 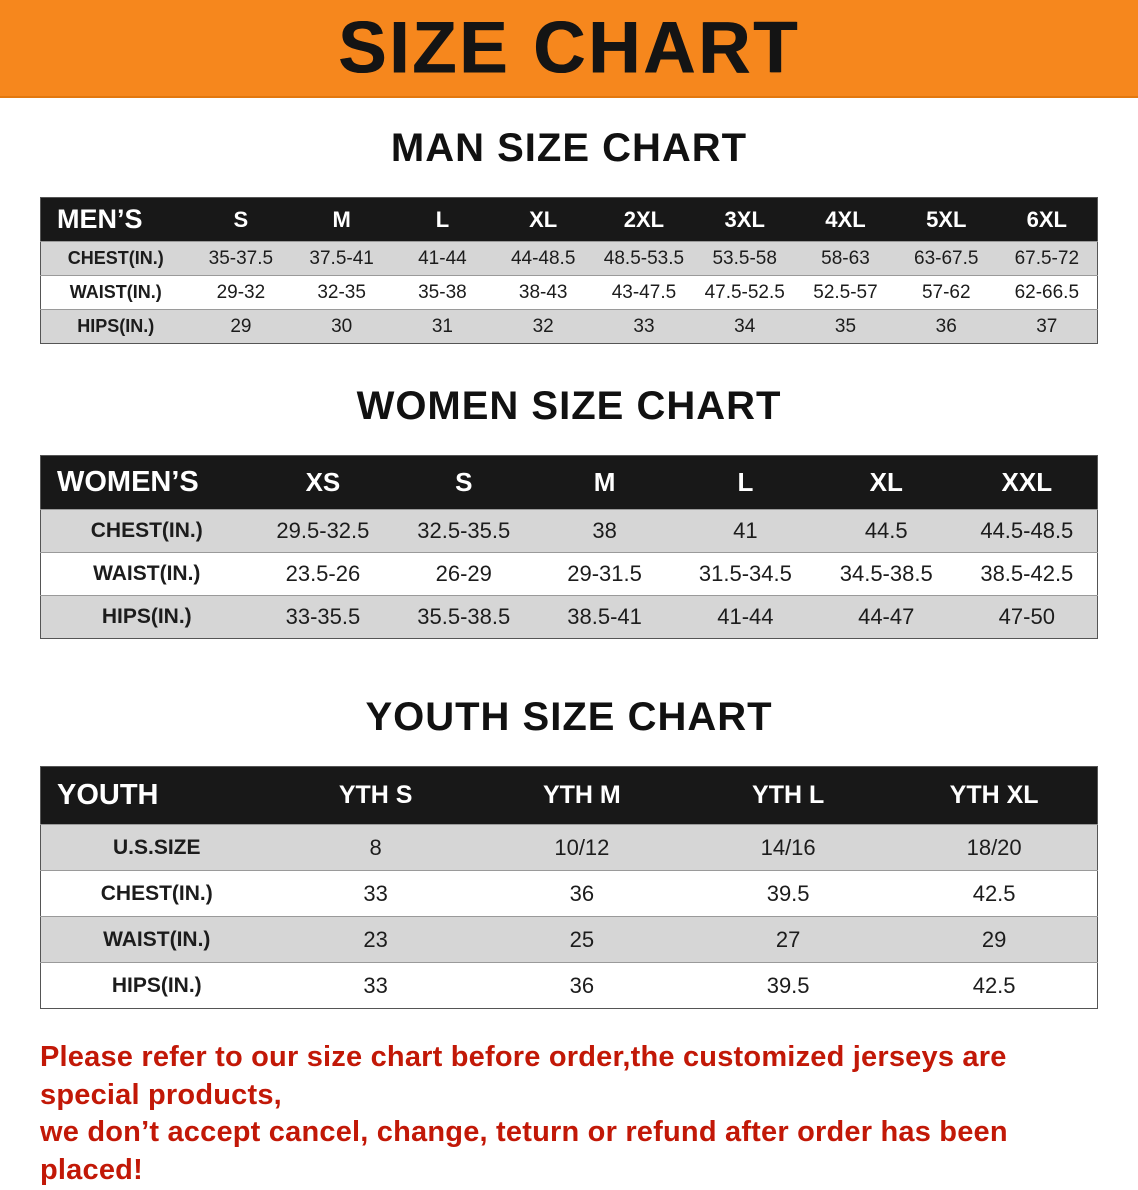 I want to click on value-cell: 38.5-42.5, so click(x=1027, y=573).